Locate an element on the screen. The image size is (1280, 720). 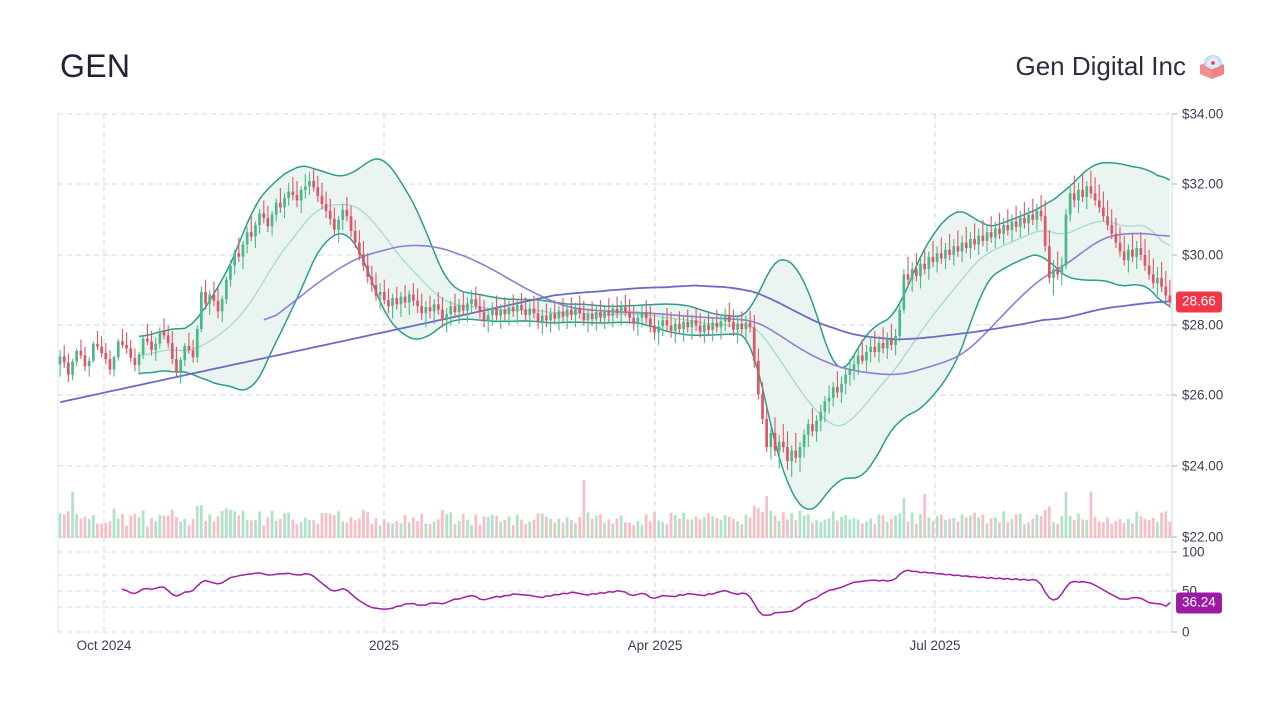
y-axis-ticks is located at coordinates (1174, 373).